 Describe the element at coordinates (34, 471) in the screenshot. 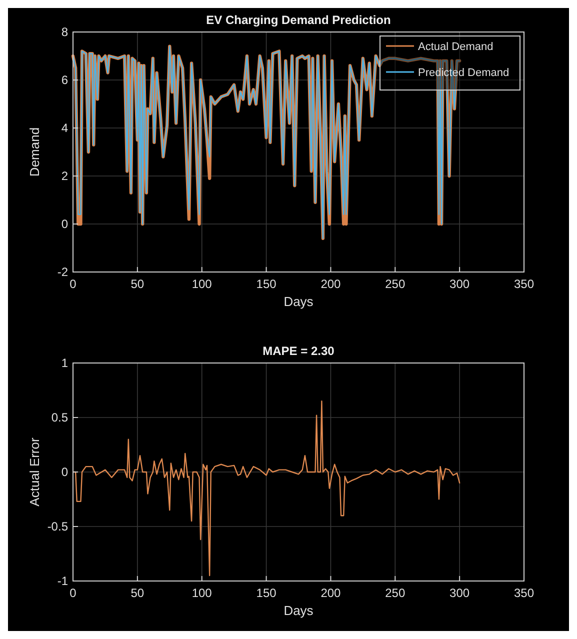

I see `y-axis-title: Actual Error` at that location.